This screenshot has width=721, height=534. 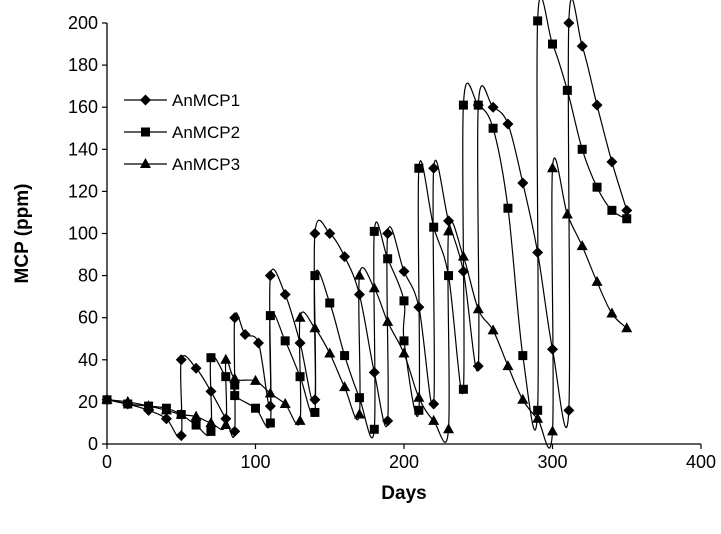 What do you see at coordinates (83, 234) in the screenshot?
I see `y-tick-label: 100` at bounding box center [83, 234].